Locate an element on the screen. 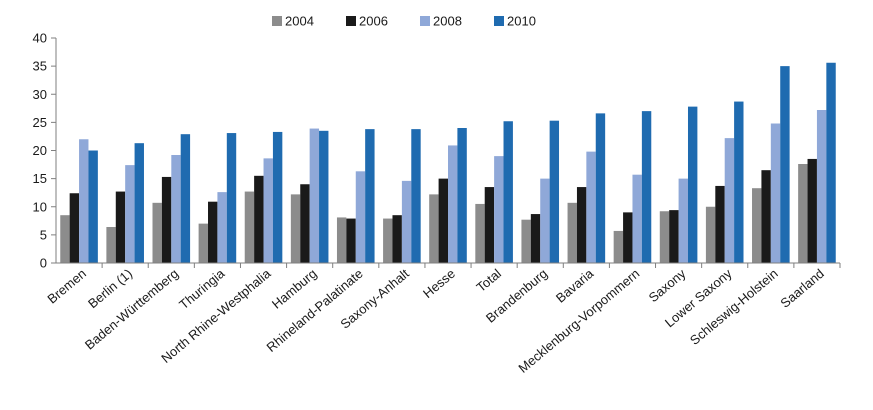 Image resolution: width=873 pixels, height=410 pixels. legend-label: 2006 is located at coordinates (373, 21).